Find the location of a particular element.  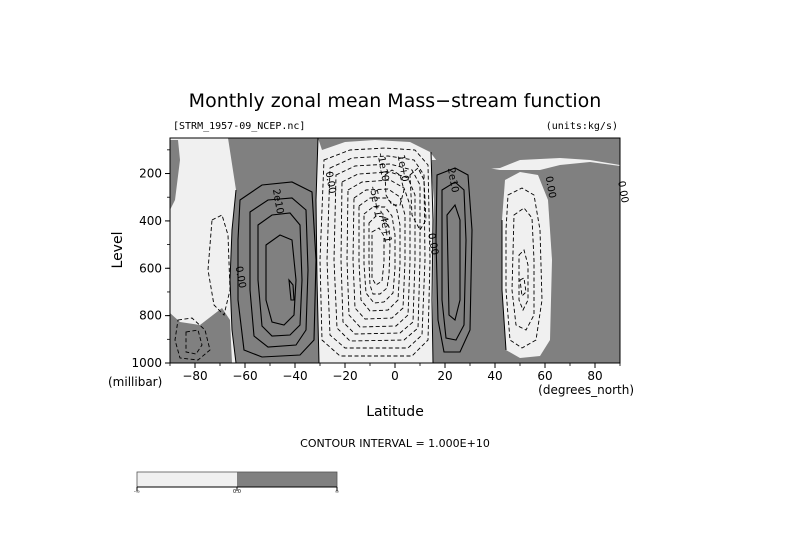

negative-contours-other is located at coordinates (358, 274).